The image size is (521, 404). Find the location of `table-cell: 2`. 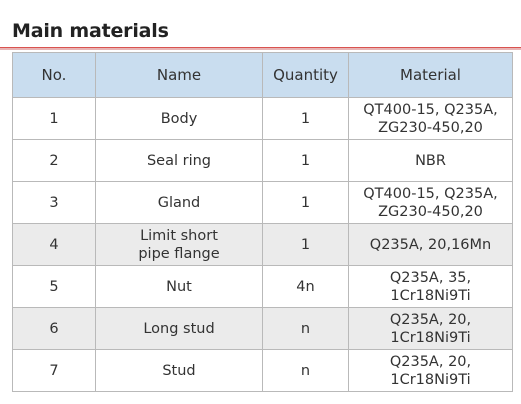

table-cell: 2 is located at coordinates (54, 160).